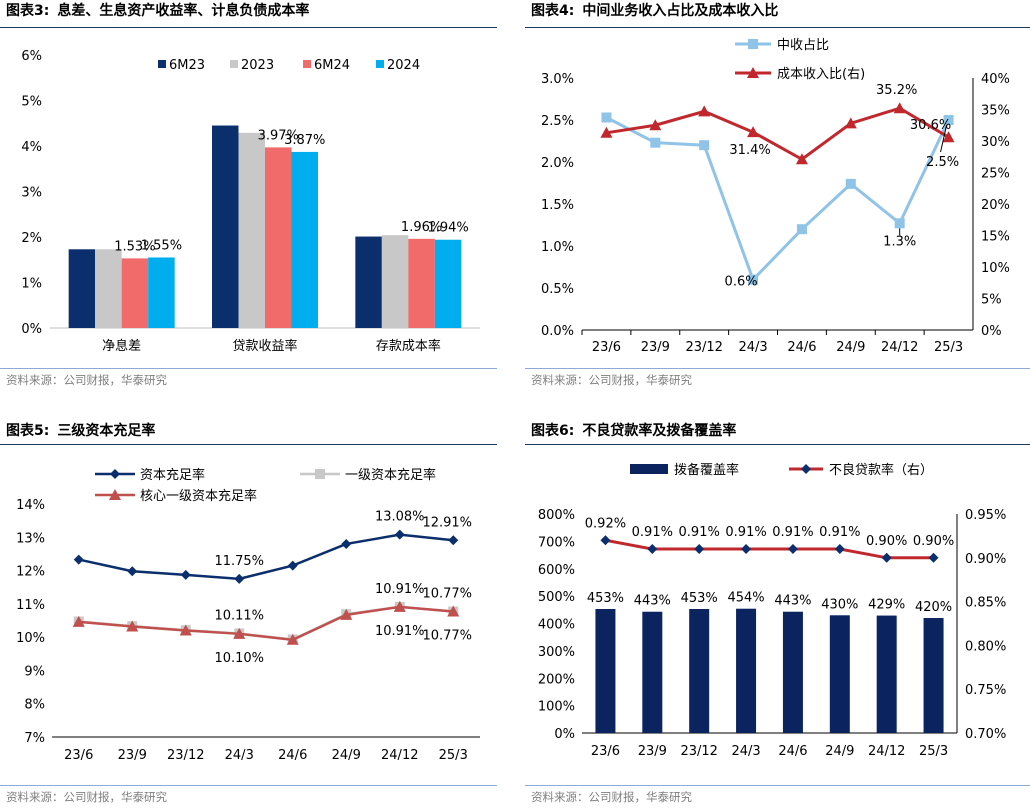 The width and height of the screenshot is (1030, 809). Describe the element at coordinates (251, 230) in the screenshot. I see `bar-2023-贷款收益率` at that location.